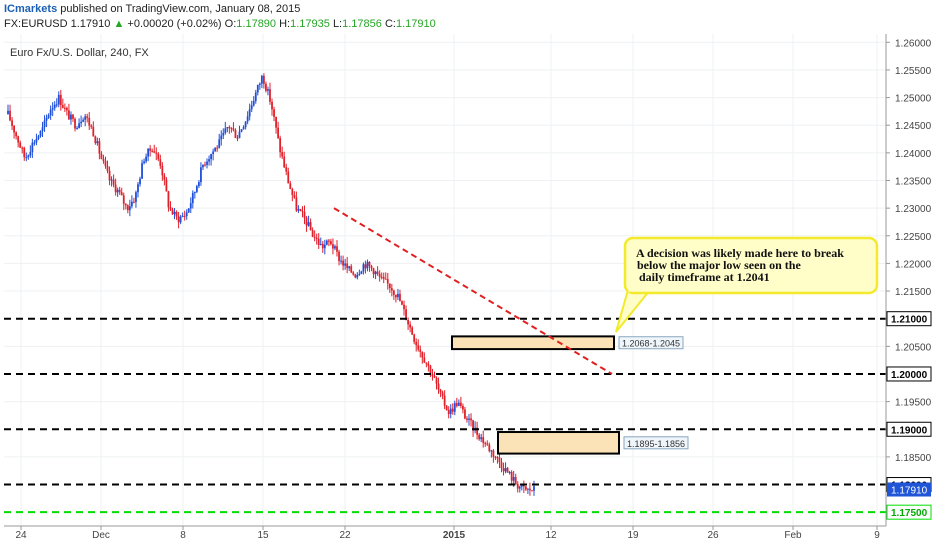  I want to click on annotation-text-line: daily timeframe at 1.2041, so click(704, 277).